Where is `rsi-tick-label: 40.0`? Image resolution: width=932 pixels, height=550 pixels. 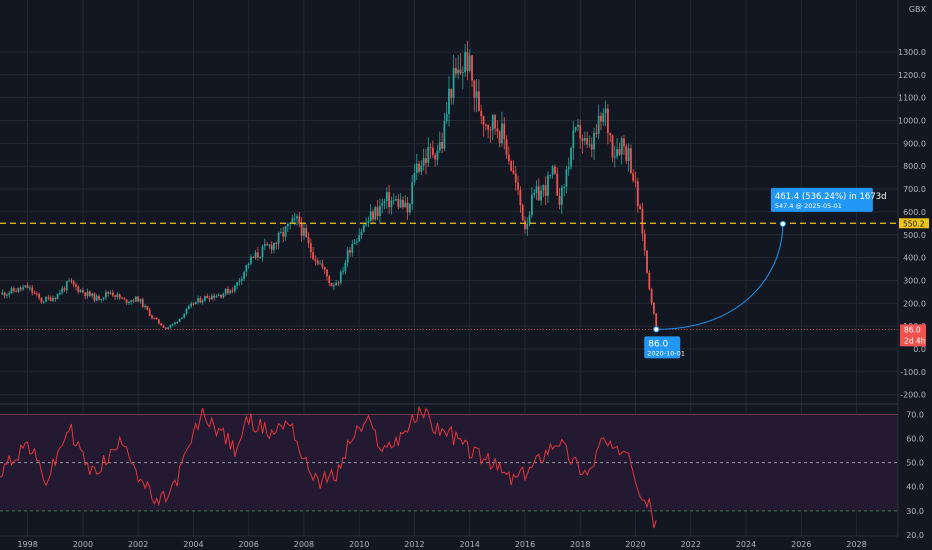
rsi-tick-label: 40.0 is located at coordinates (915, 487).